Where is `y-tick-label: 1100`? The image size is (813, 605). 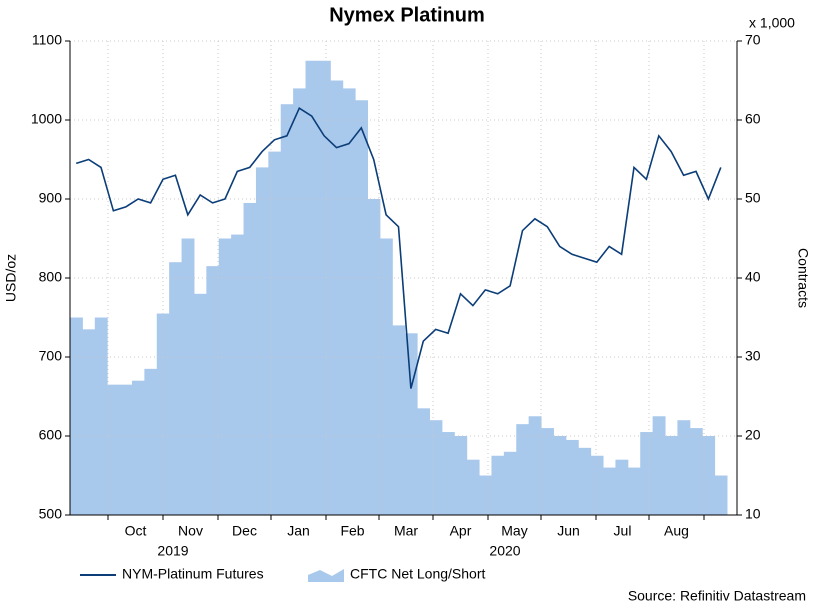
y-tick-label: 1100 is located at coordinates (47, 40).